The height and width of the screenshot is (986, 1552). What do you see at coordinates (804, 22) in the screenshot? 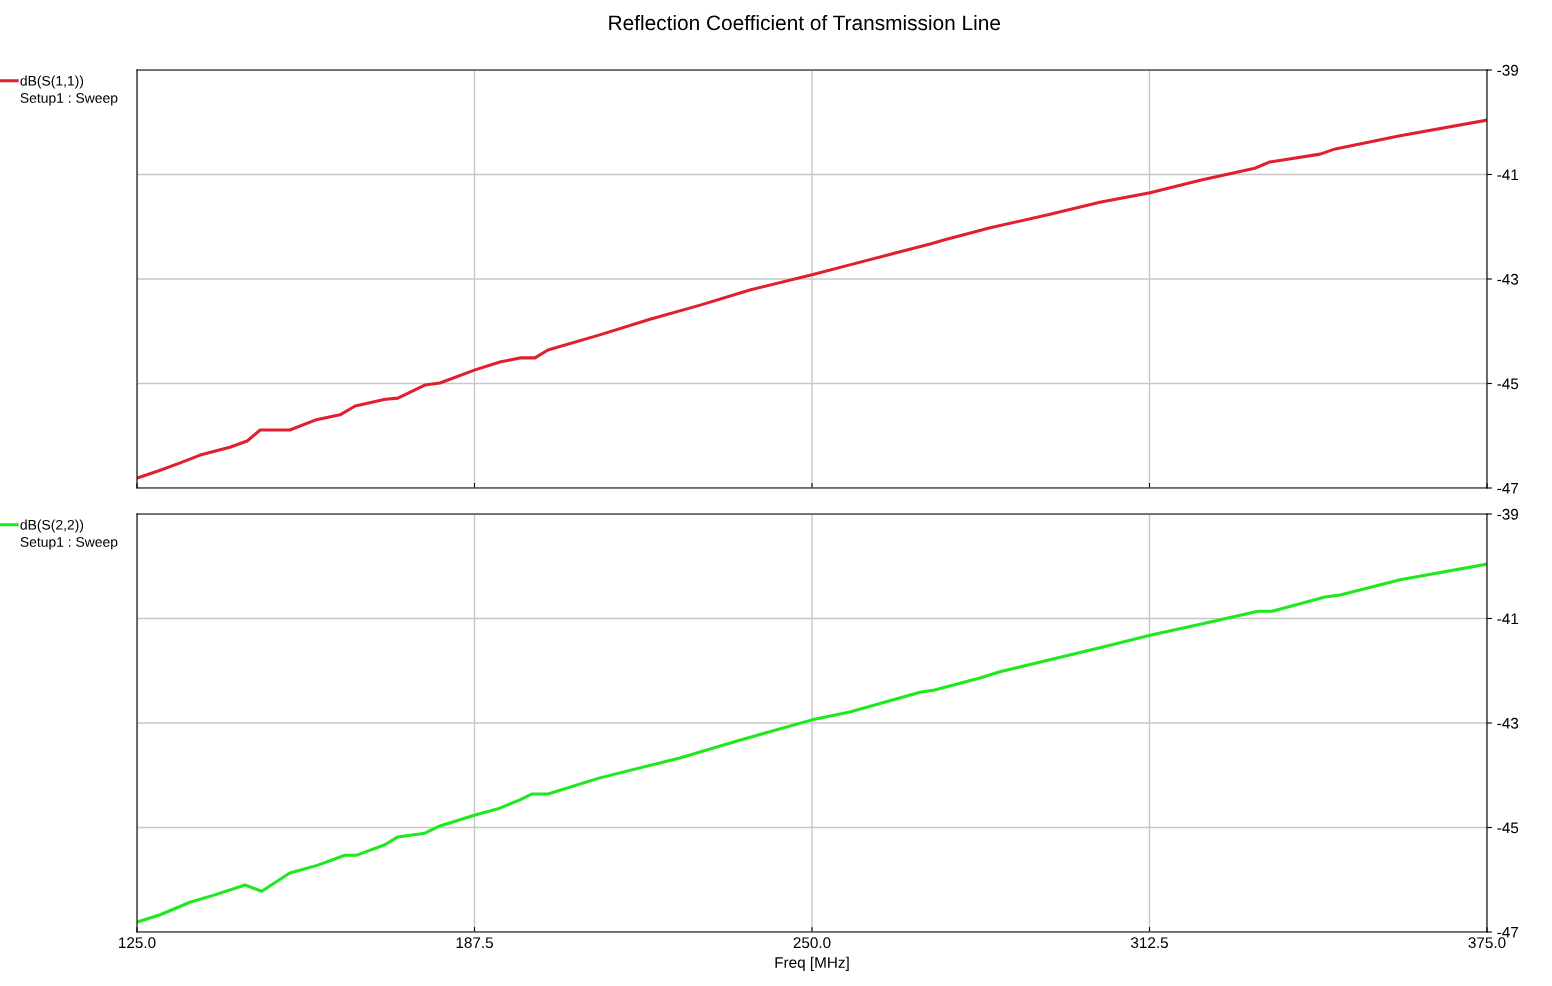
I see `chart-title: Reflection Coefficient of Transmission Line` at bounding box center [804, 22].